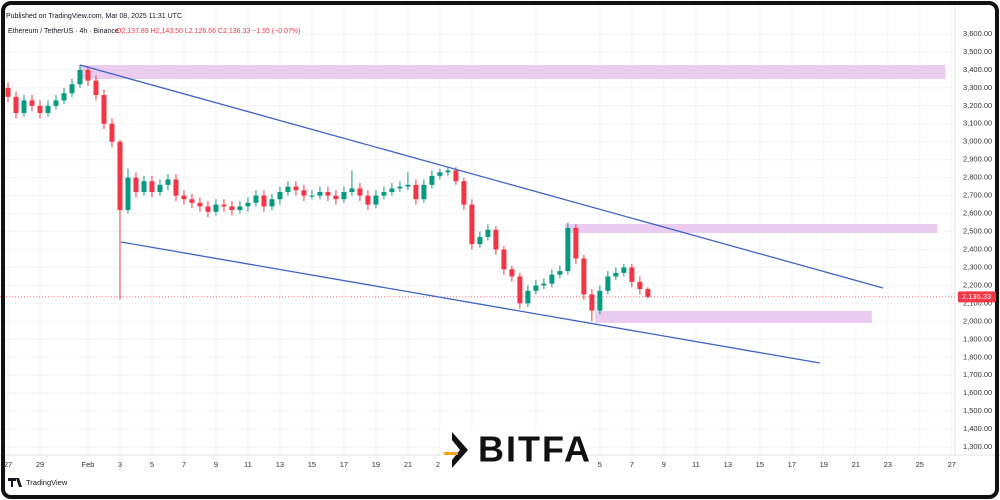  I want to click on x-tick-label: 21, so click(408, 464).